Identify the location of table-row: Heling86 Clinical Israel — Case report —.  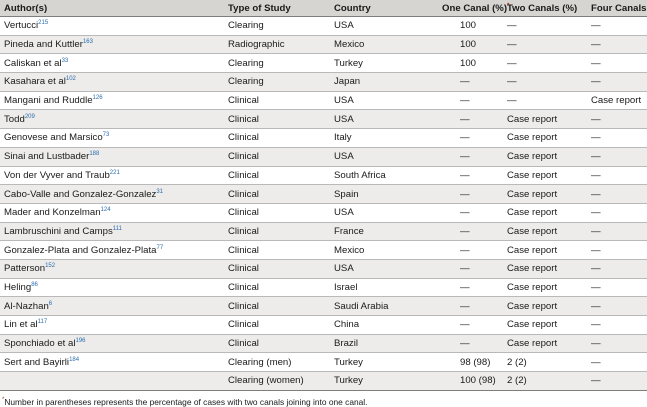
(323, 288).